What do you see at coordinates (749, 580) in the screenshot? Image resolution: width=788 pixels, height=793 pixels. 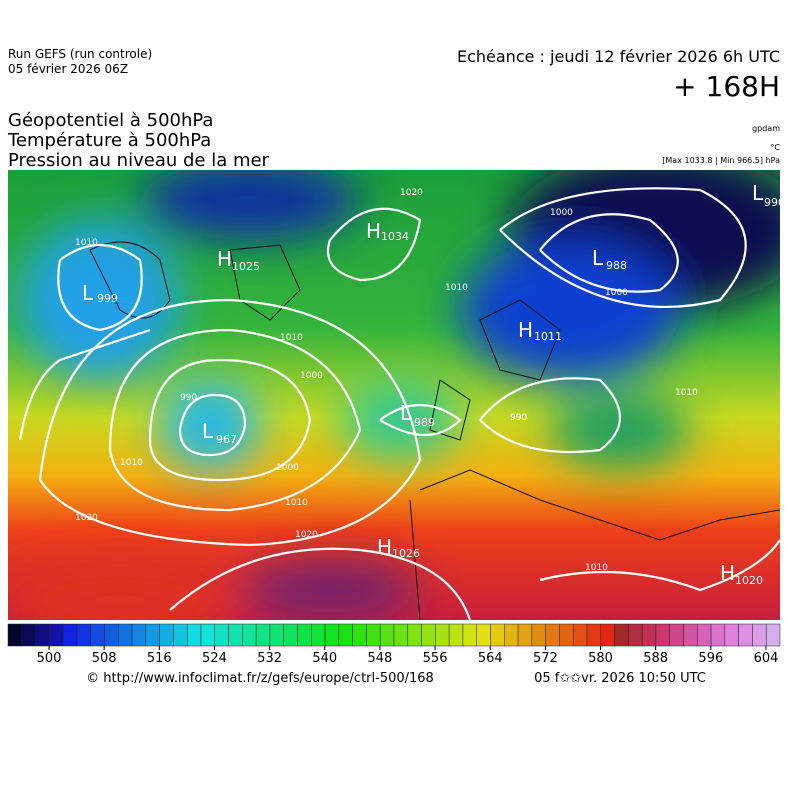 I see `center-value: 1020` at bounding box center [749, 580].